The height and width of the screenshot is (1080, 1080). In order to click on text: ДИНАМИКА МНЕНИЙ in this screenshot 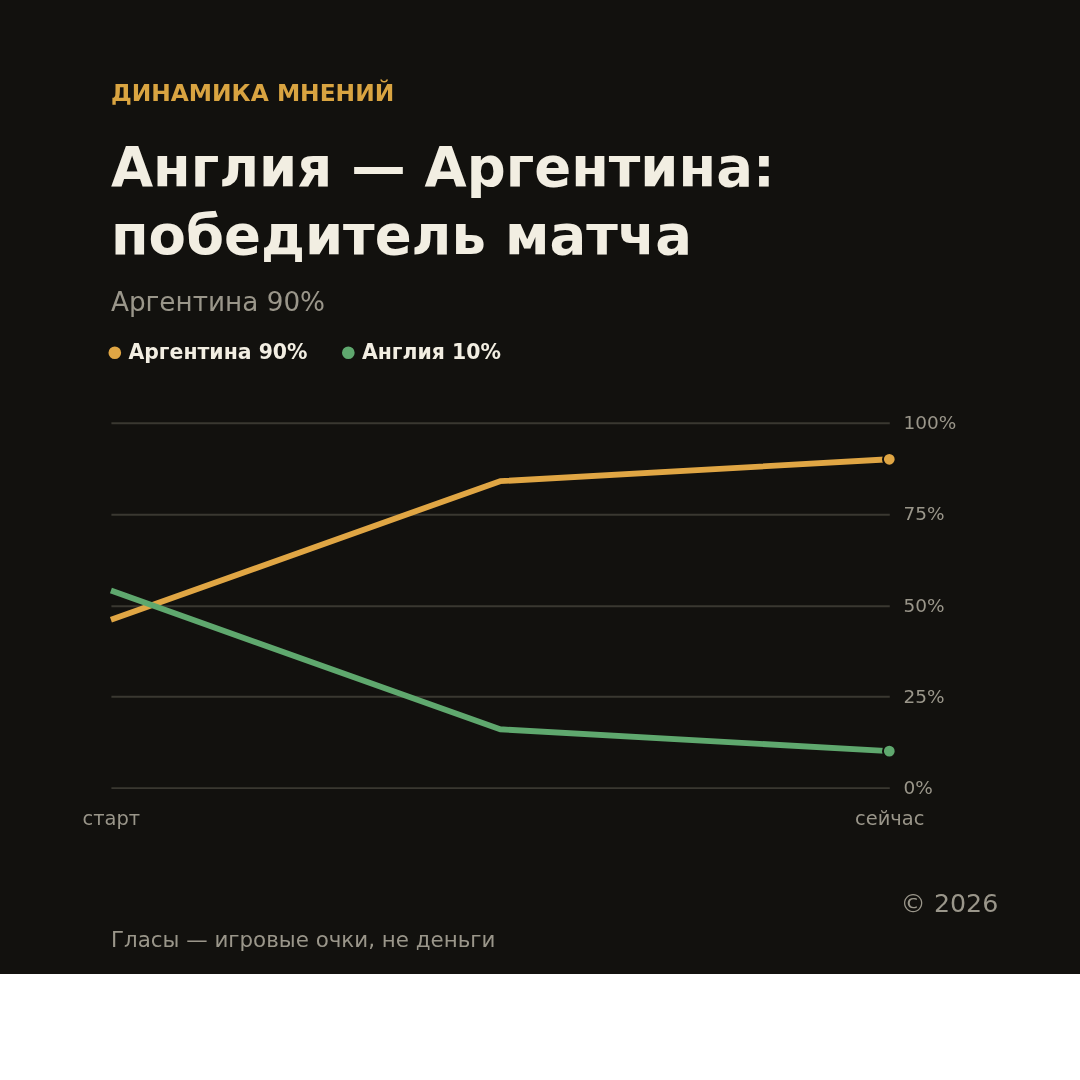, I will do `click(252, 92)`.